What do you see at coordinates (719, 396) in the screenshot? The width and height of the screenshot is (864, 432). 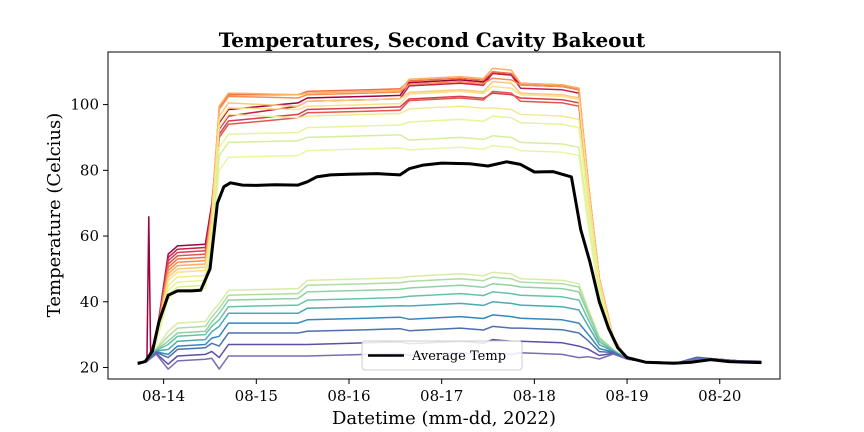 I see `x-tick-label: 08-20` at bounding box center [719, 396].